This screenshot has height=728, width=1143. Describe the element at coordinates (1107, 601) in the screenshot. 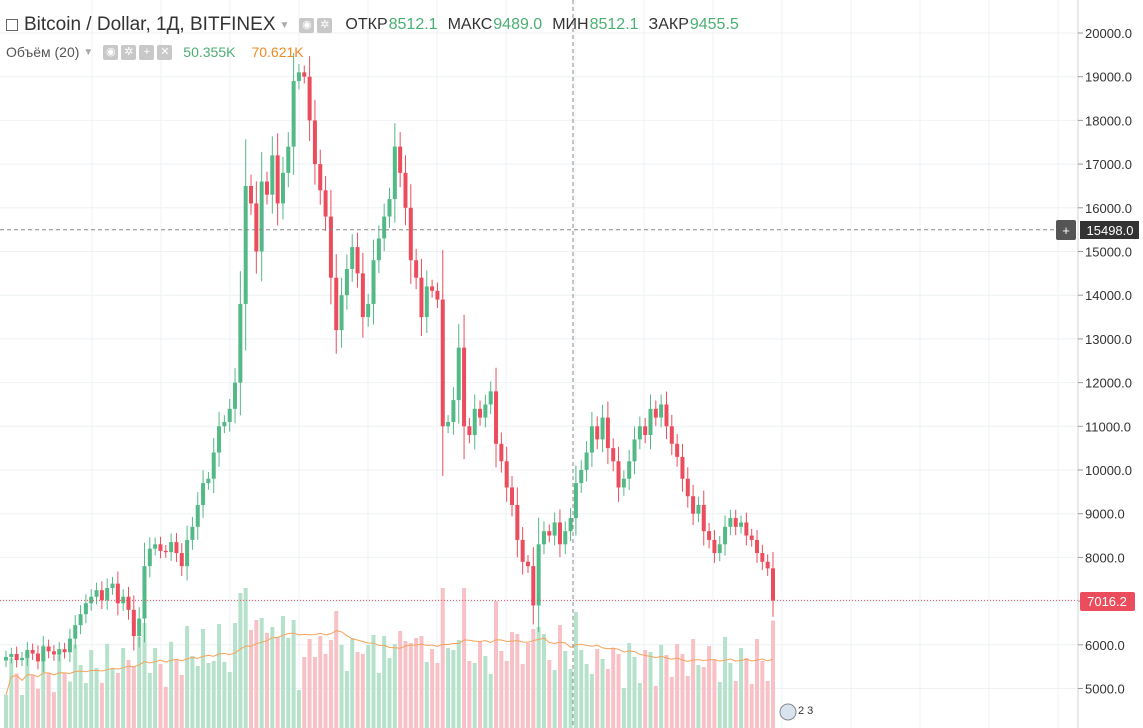

I see `last-price-tag: 7016.2` at that location.